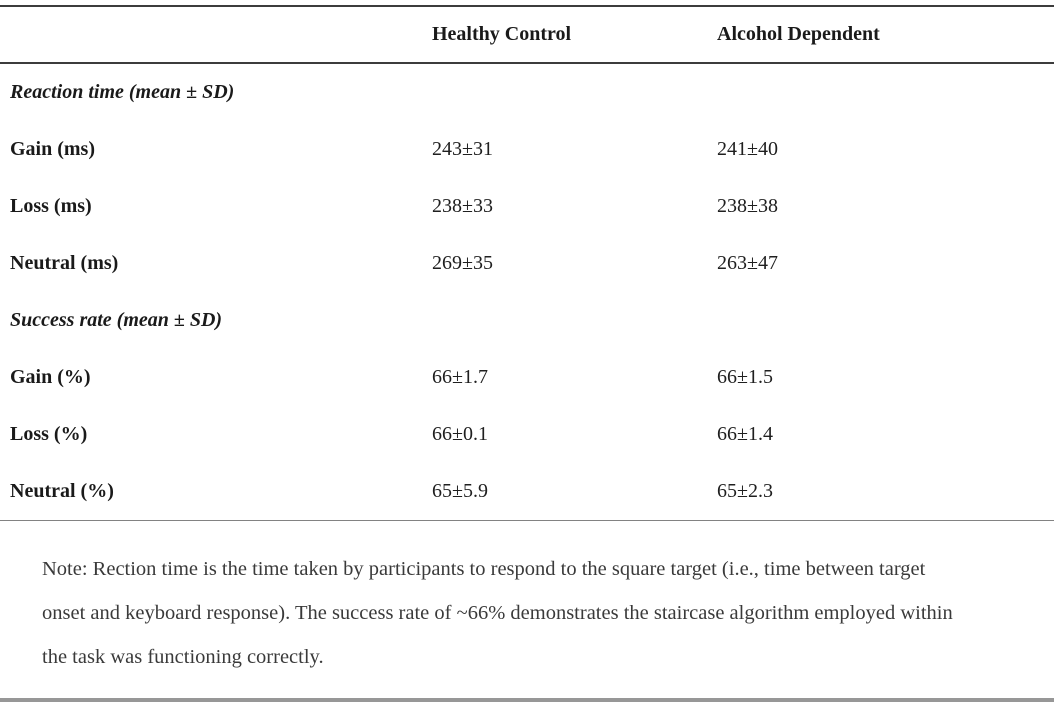 The width and height of the screenshot is (1054, 706). I want to click on cell-healthy-control: 66±0.1, so click(460, 434).